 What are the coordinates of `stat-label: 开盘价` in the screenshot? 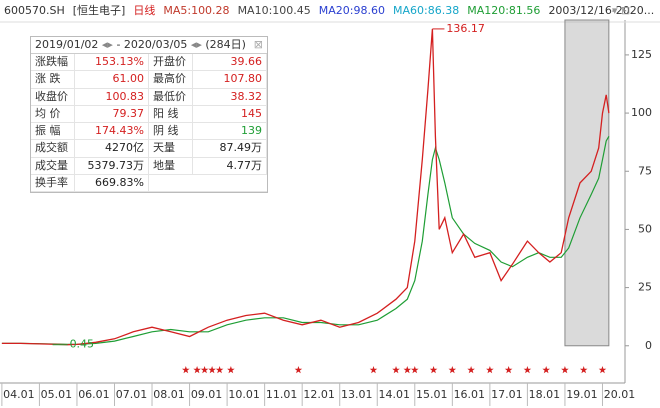 It's located at (171, 62).